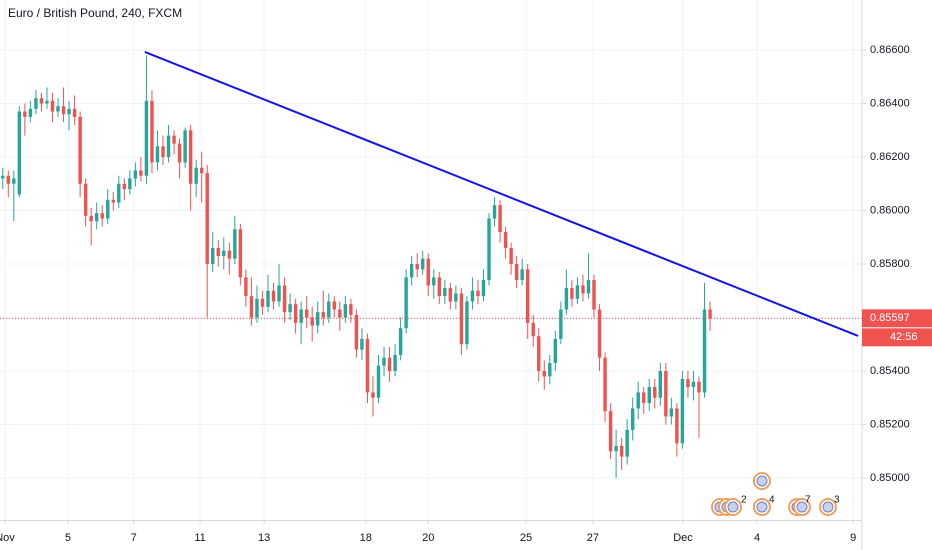 The image size is (932, 550). I want to click on x-tick-label: 25, so click(526, 538).